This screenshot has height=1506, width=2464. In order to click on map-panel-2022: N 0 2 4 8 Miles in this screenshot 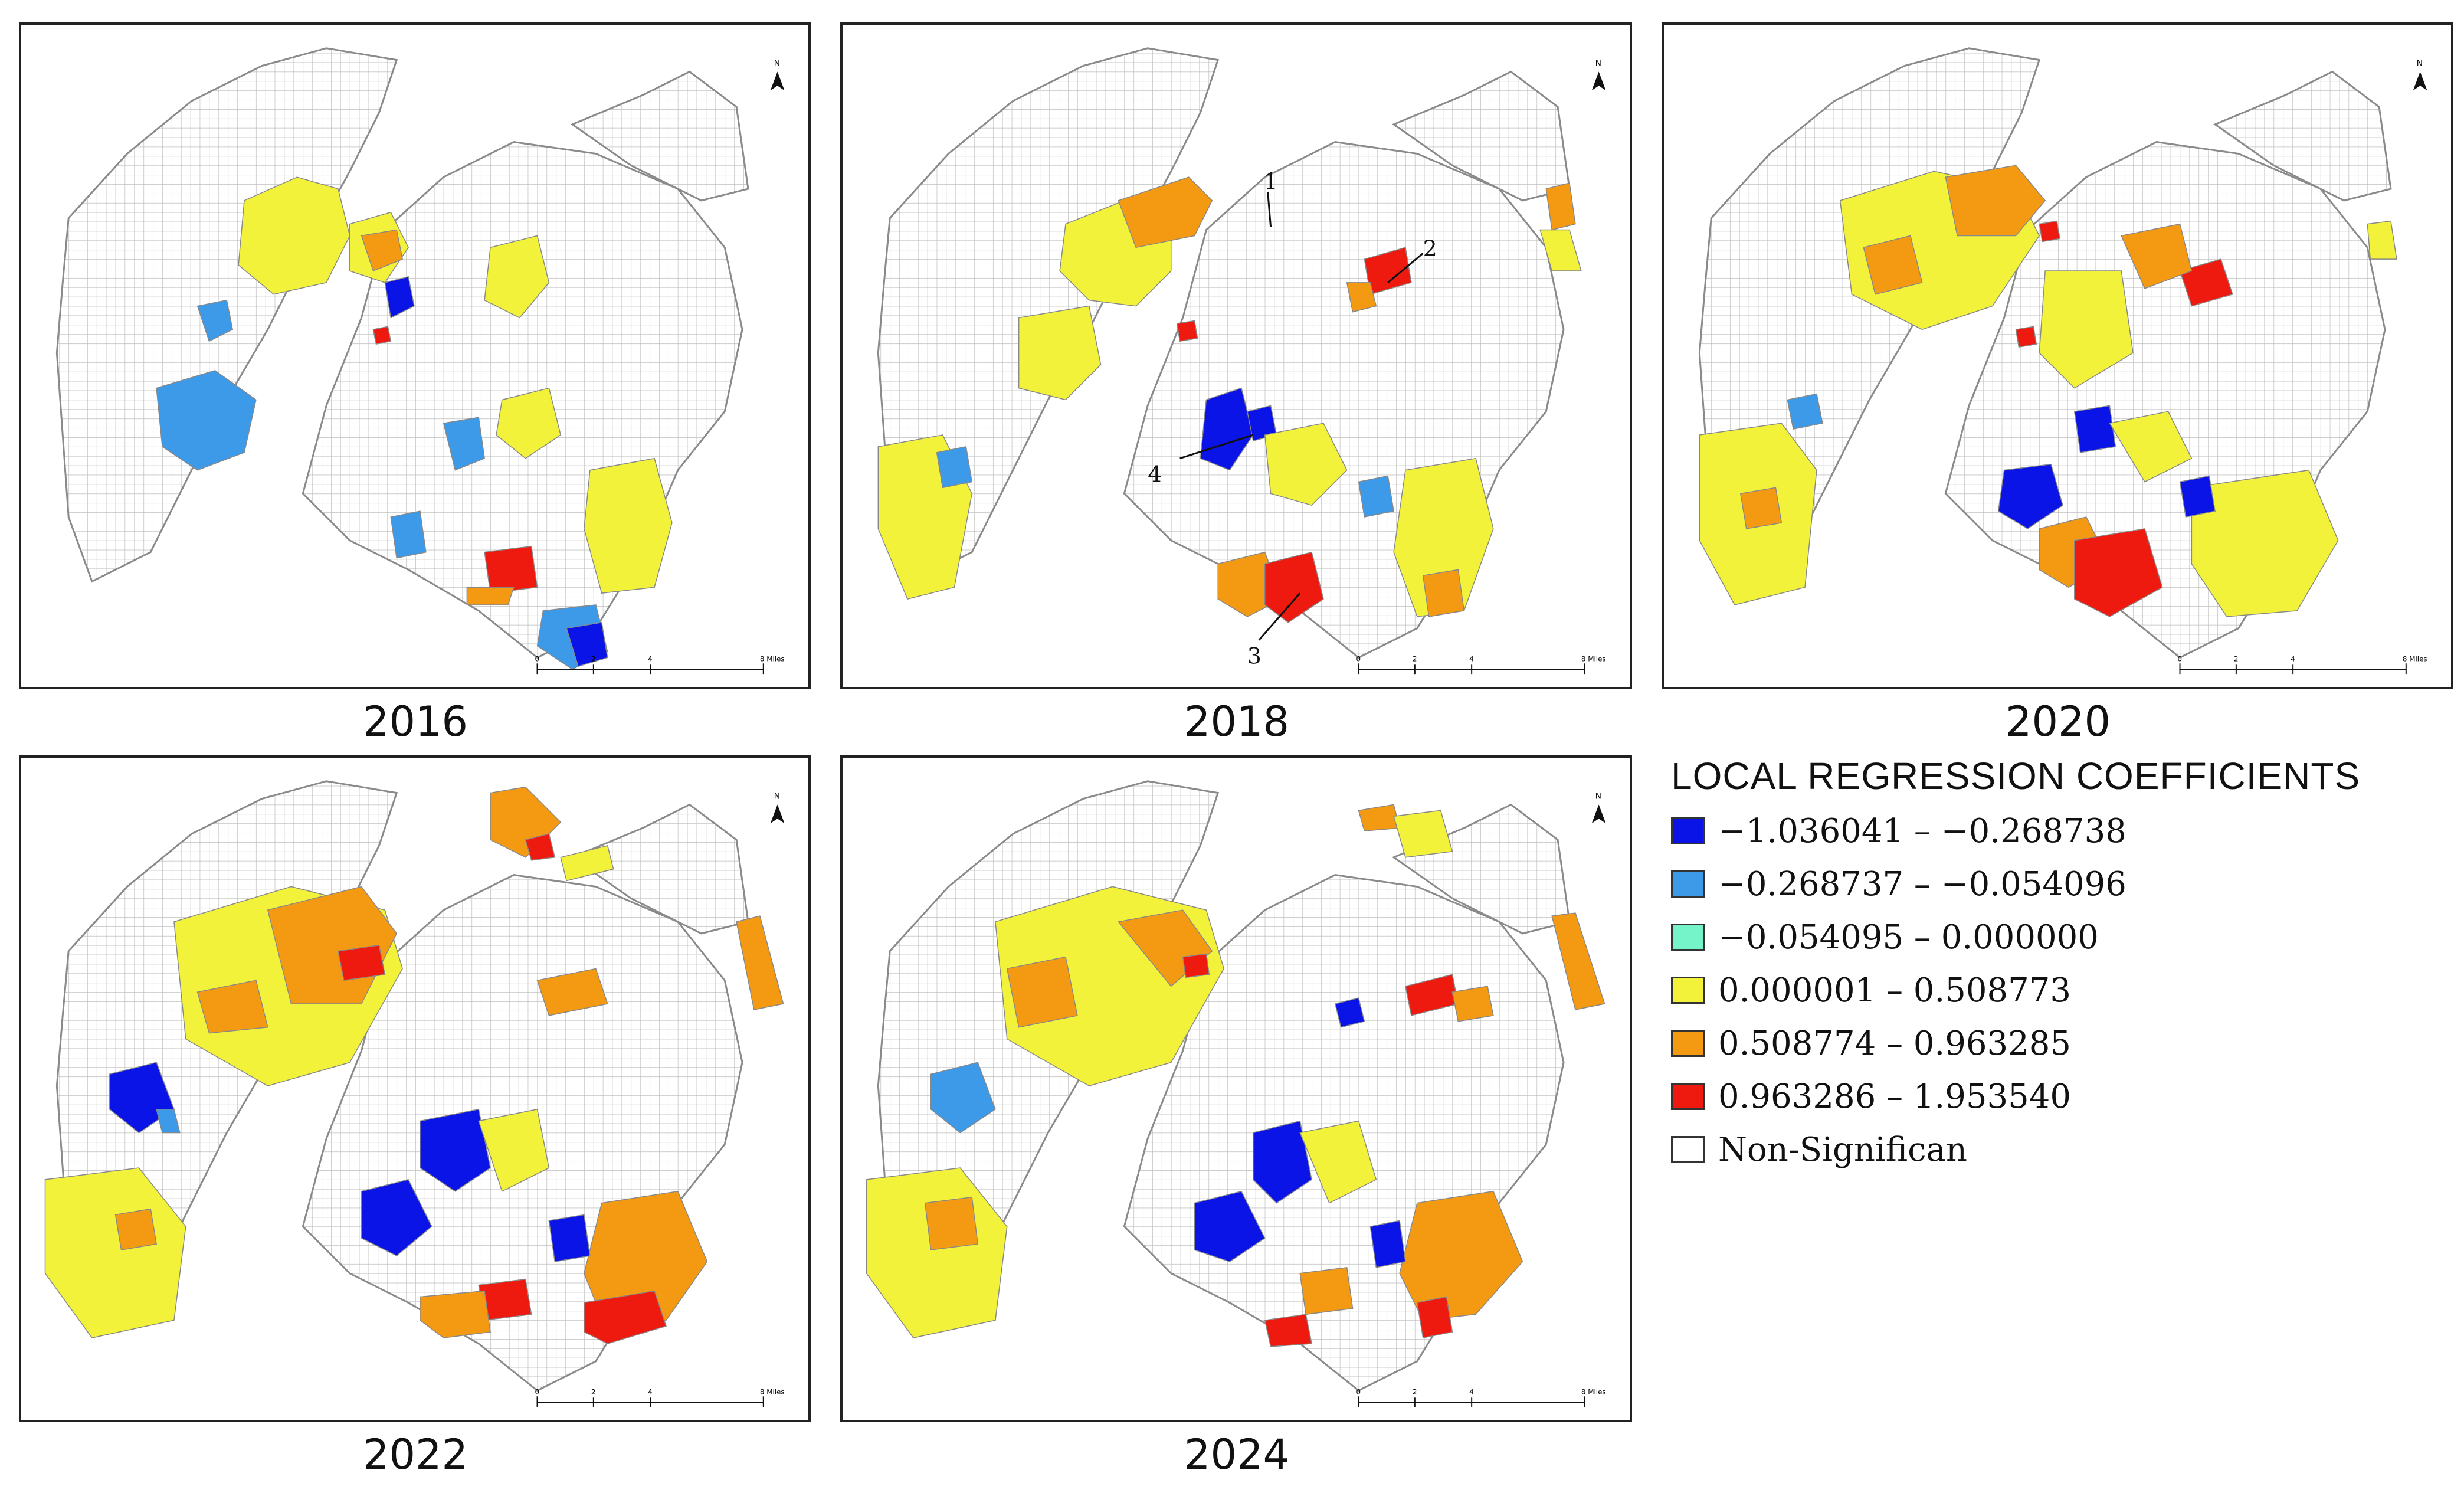, I will do `click(415, 1089)`.